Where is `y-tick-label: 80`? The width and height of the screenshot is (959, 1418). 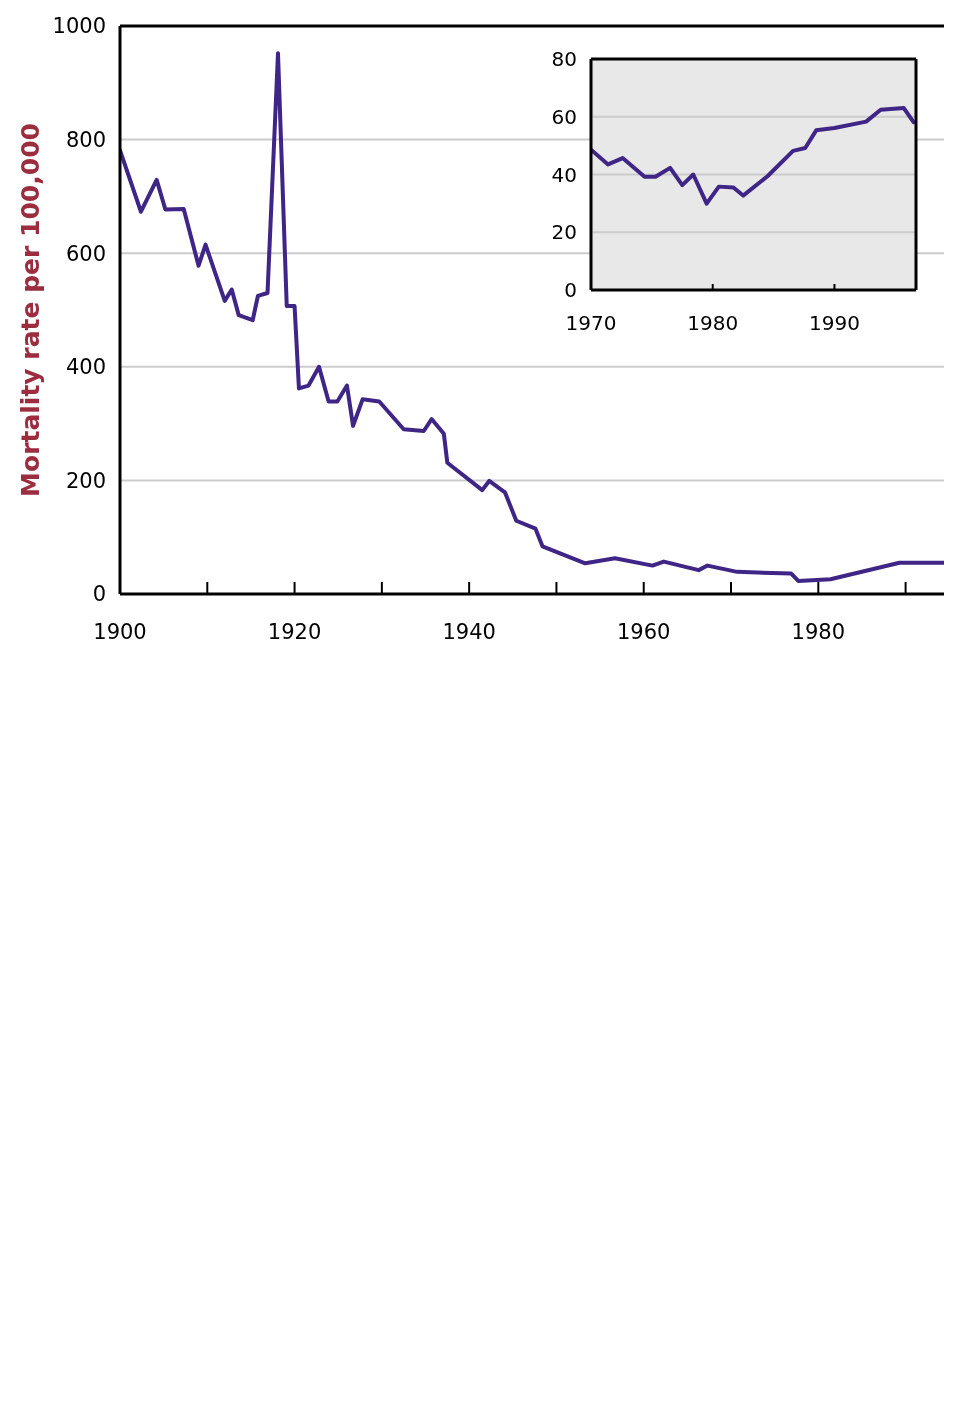
y-tick-label: 80 is located at coordinates (564, 59).